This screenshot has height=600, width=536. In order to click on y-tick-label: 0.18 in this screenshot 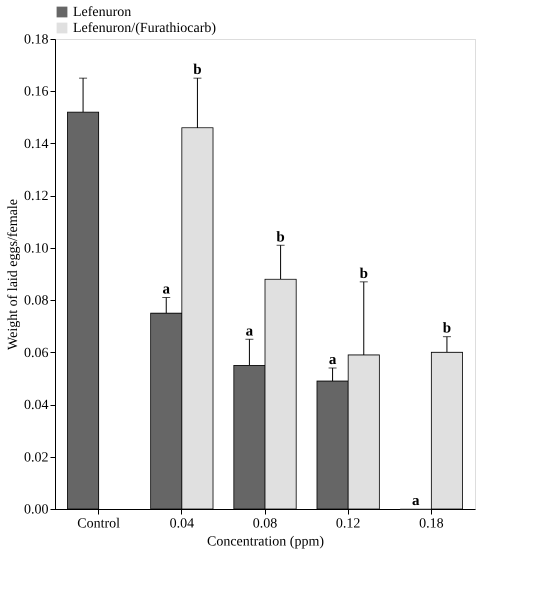, I will do `click(36, 40)`.